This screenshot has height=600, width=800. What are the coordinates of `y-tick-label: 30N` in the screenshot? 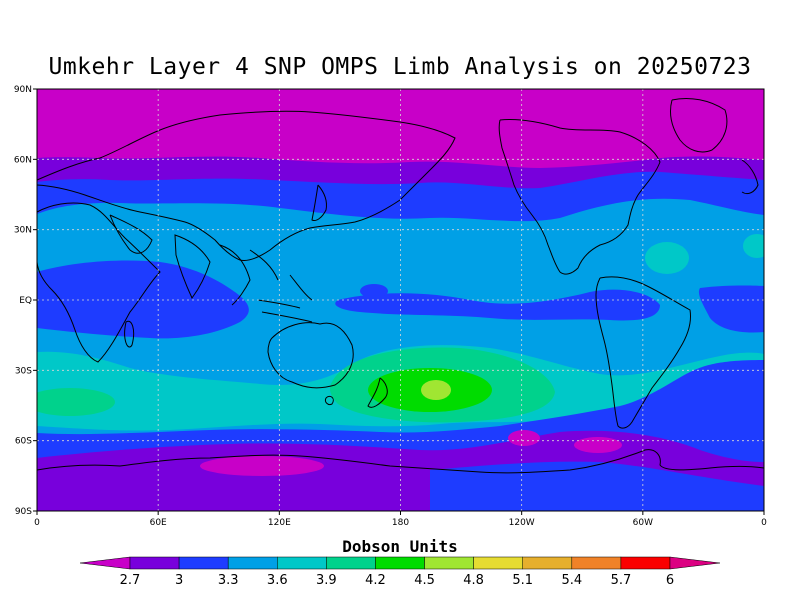 It's located at (23, 231).